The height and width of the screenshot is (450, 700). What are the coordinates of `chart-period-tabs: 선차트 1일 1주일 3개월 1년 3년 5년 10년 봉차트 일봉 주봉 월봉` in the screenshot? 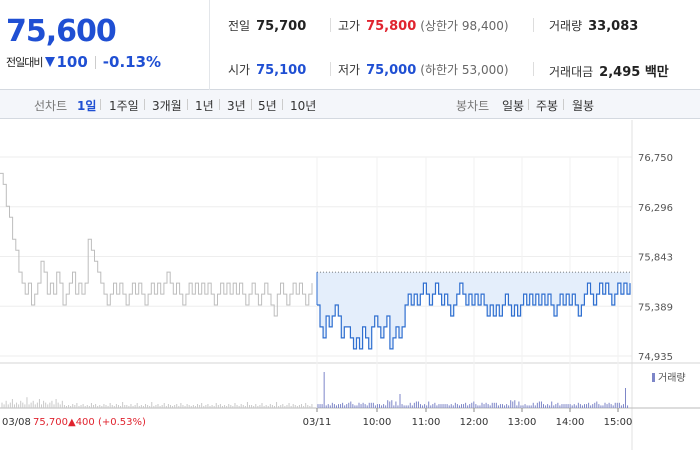 It's located at (350, 104).